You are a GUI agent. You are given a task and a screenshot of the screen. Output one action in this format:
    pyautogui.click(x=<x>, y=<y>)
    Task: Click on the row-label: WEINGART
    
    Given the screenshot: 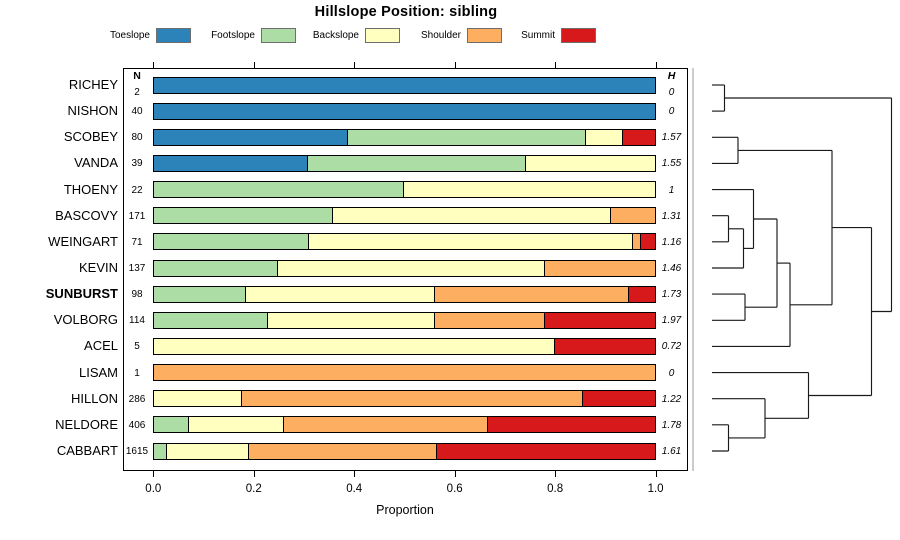 What is the action you would take?
    pyautogui.click(x=83, y=241)
    